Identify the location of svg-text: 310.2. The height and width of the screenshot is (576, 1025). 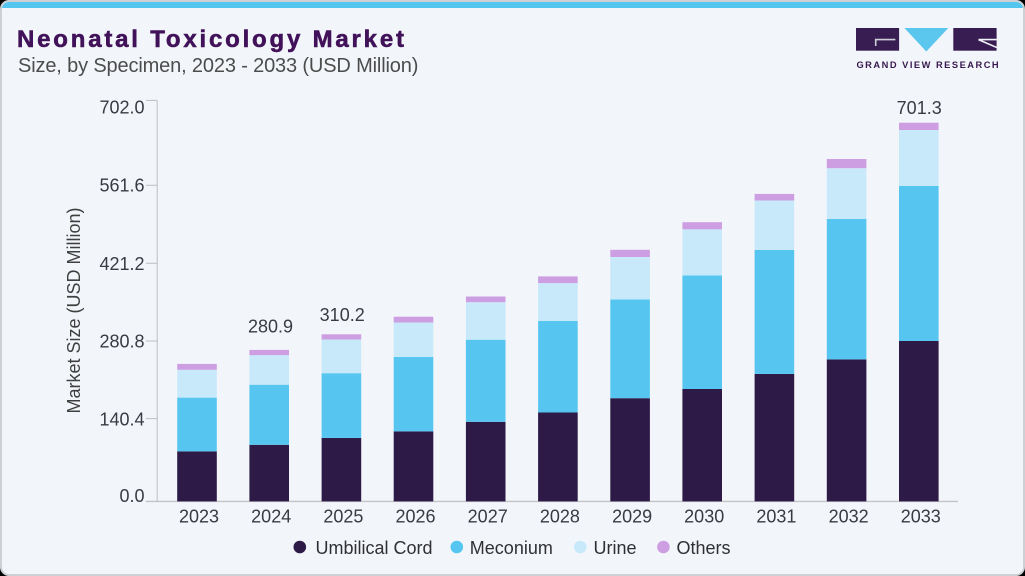
(342, 315).